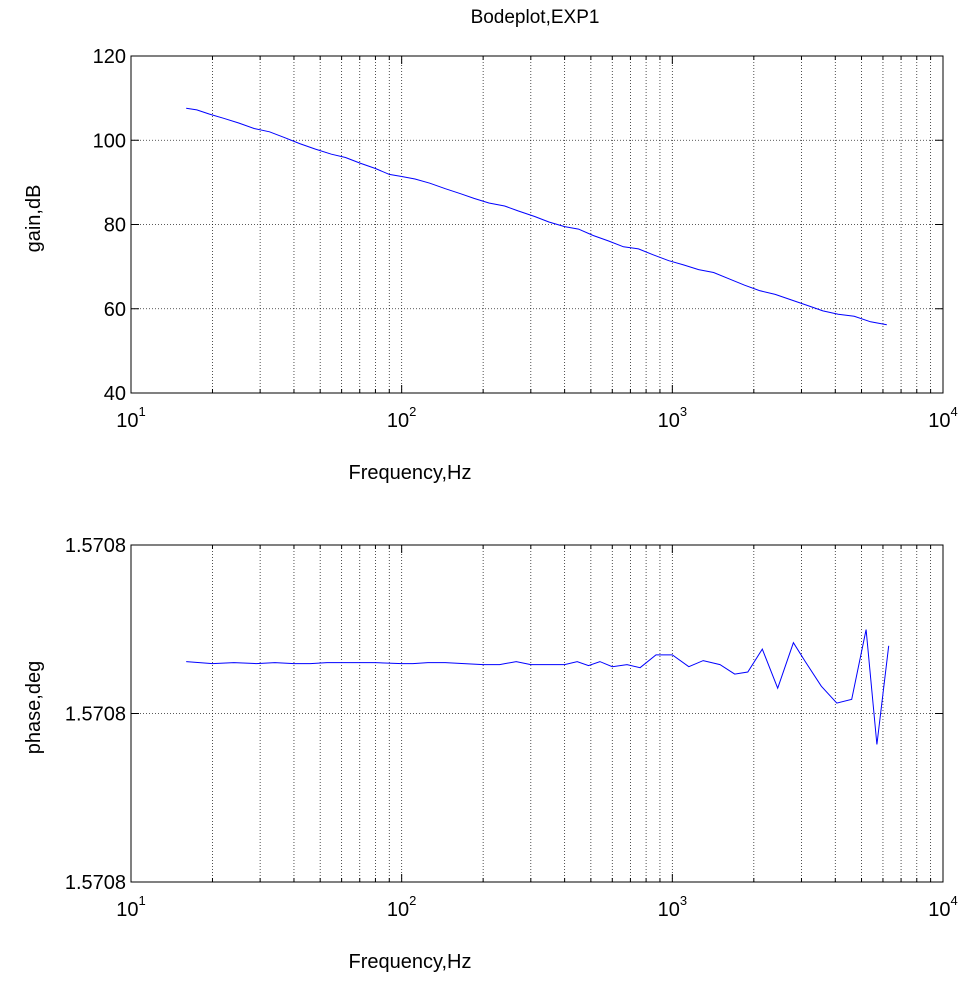  I want to click on phase-y-tick-labels: 1.5708 1.5708 1.5708, so click(95, 714).